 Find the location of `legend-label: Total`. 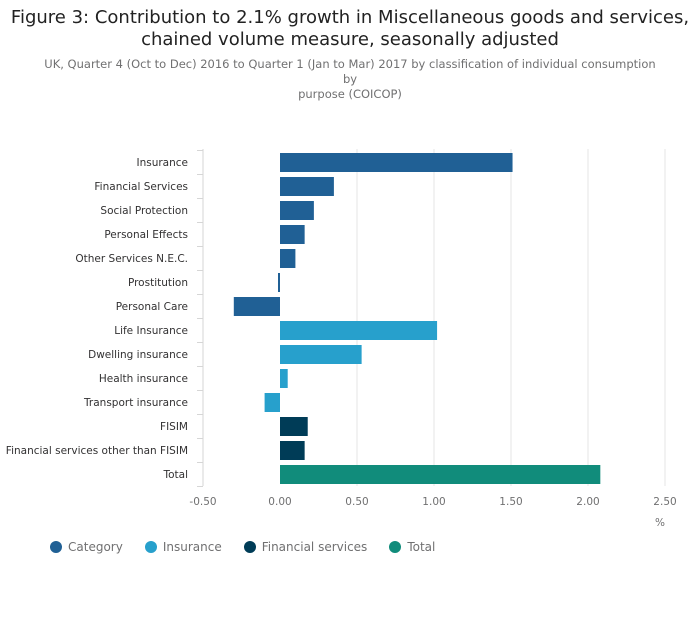

legend-label: Total is located at coordinates (421, 547).